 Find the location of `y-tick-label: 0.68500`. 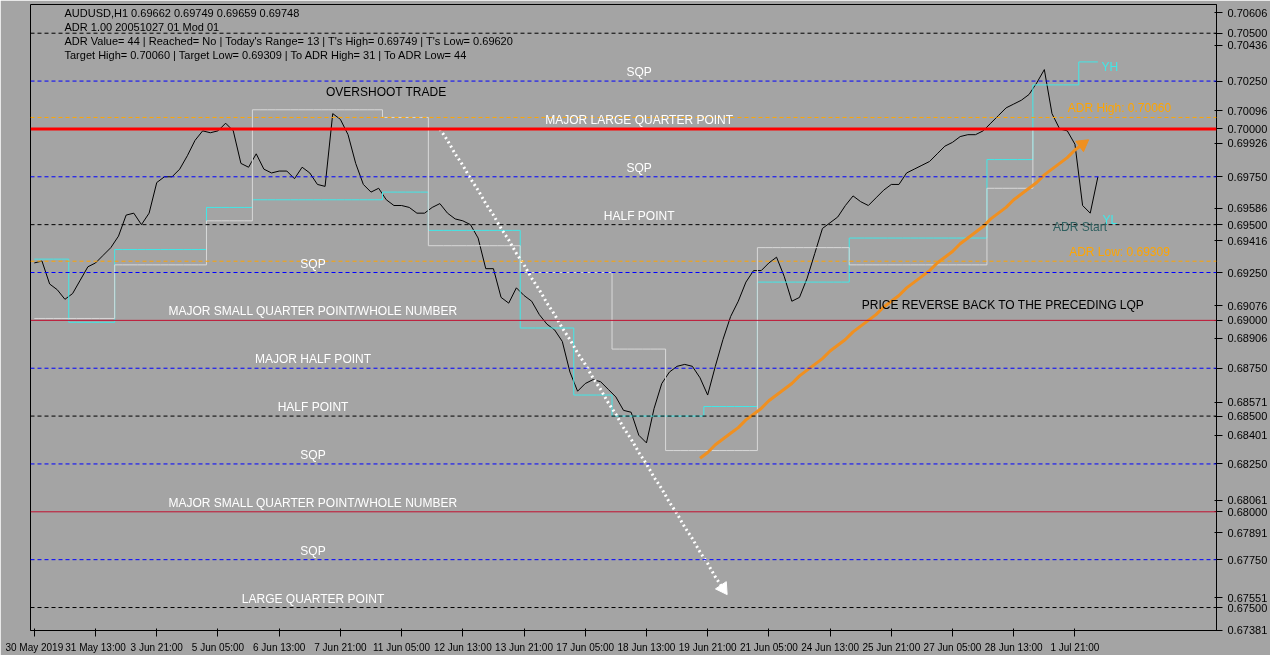

y-tick-label: 0.68500 is located at coordinates (1247, 416).